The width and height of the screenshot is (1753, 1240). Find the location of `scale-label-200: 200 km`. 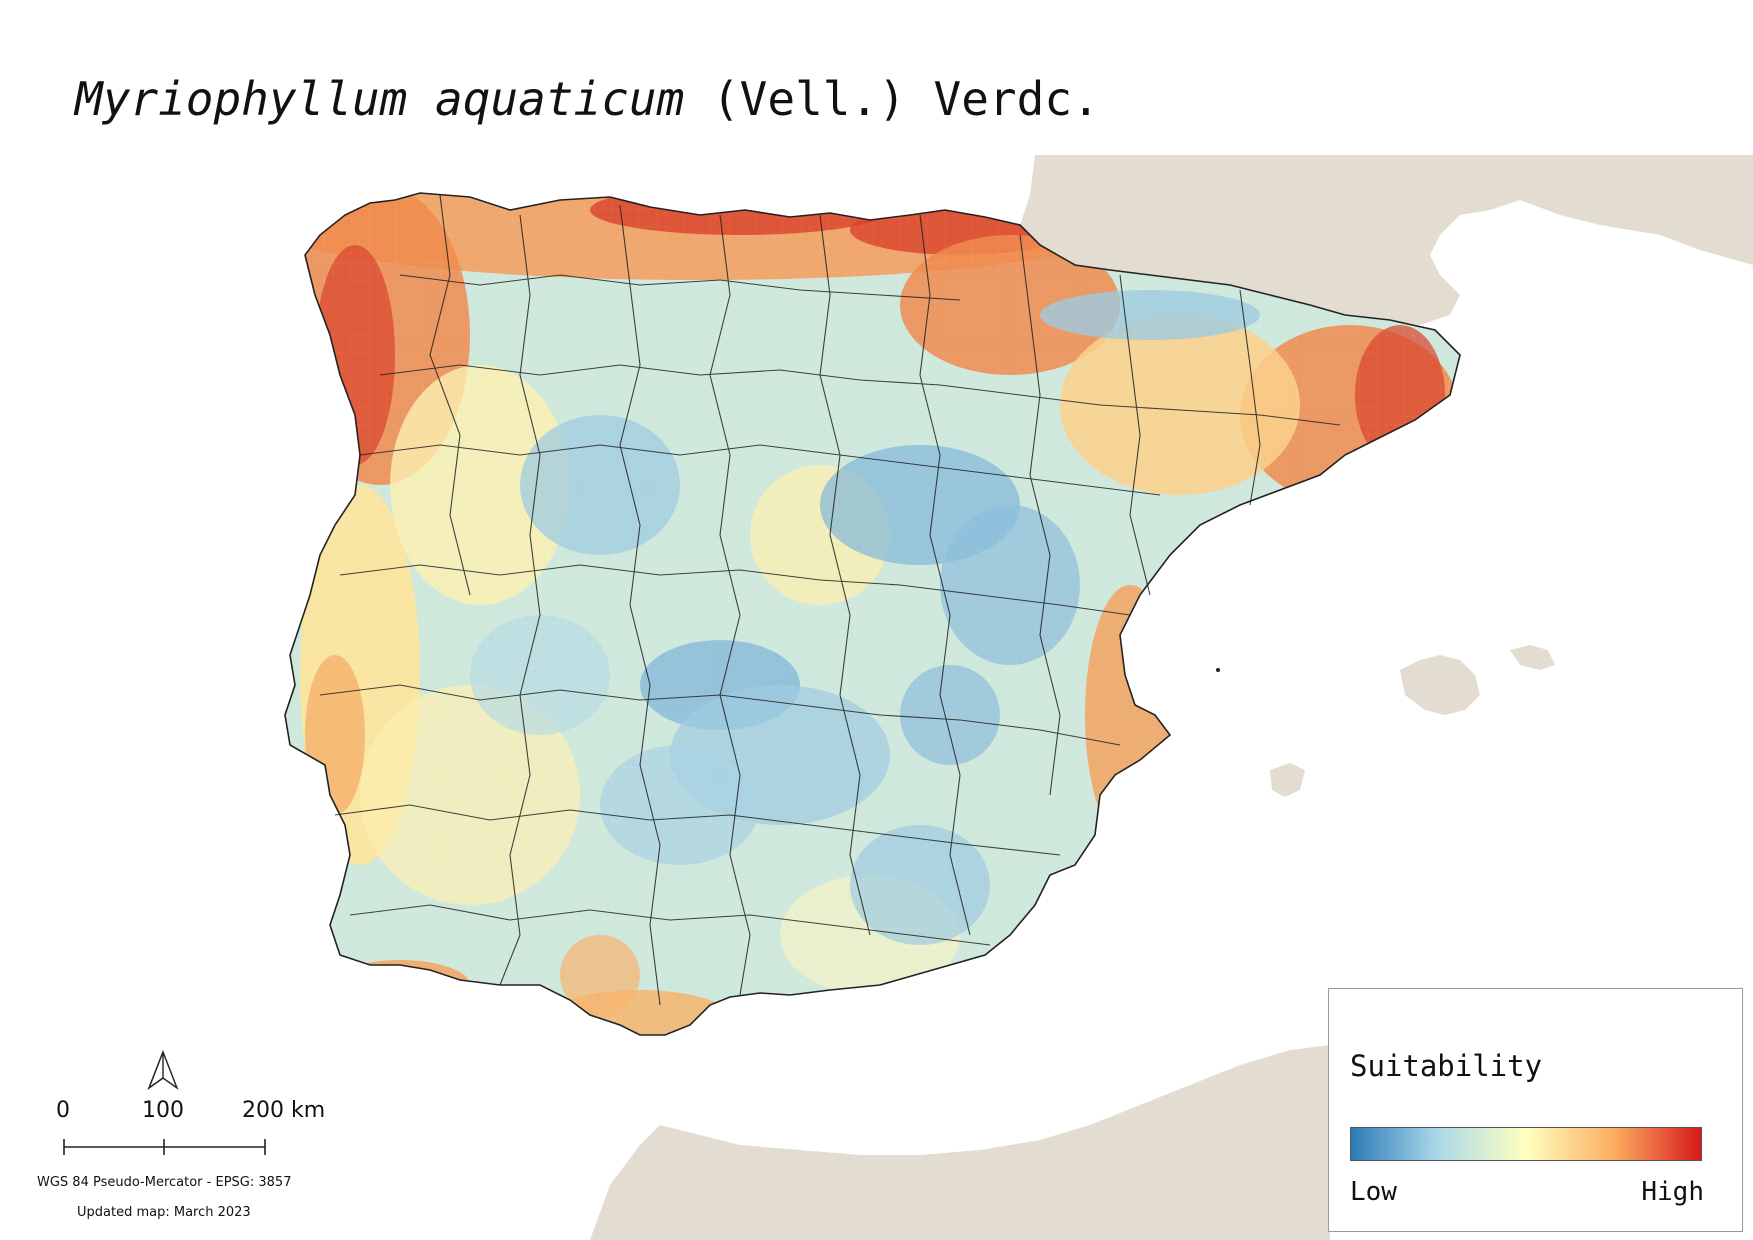

scale-label-200: 200 km is located at coordinates (284, 1110).